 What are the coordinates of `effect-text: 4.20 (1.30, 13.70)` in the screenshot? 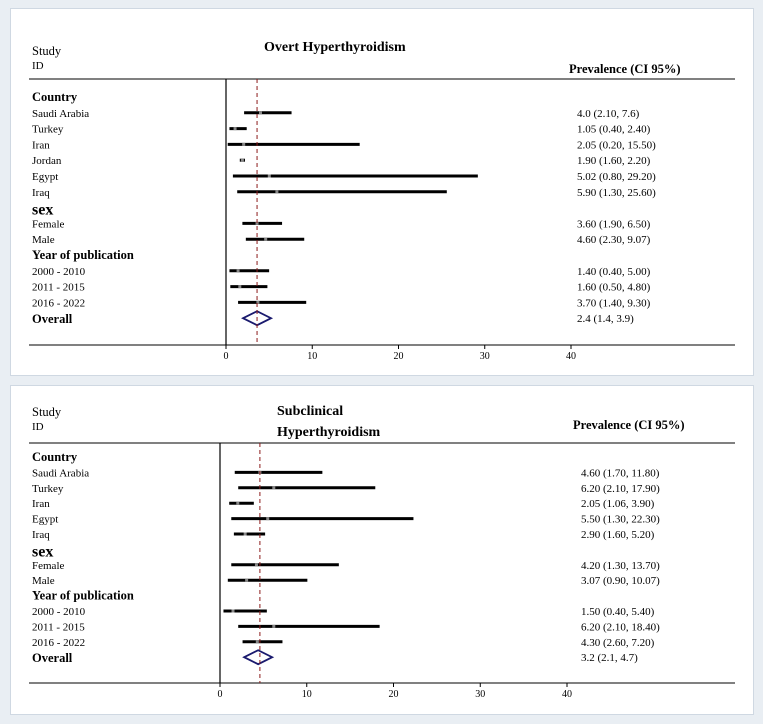 It's located at (620, 566).